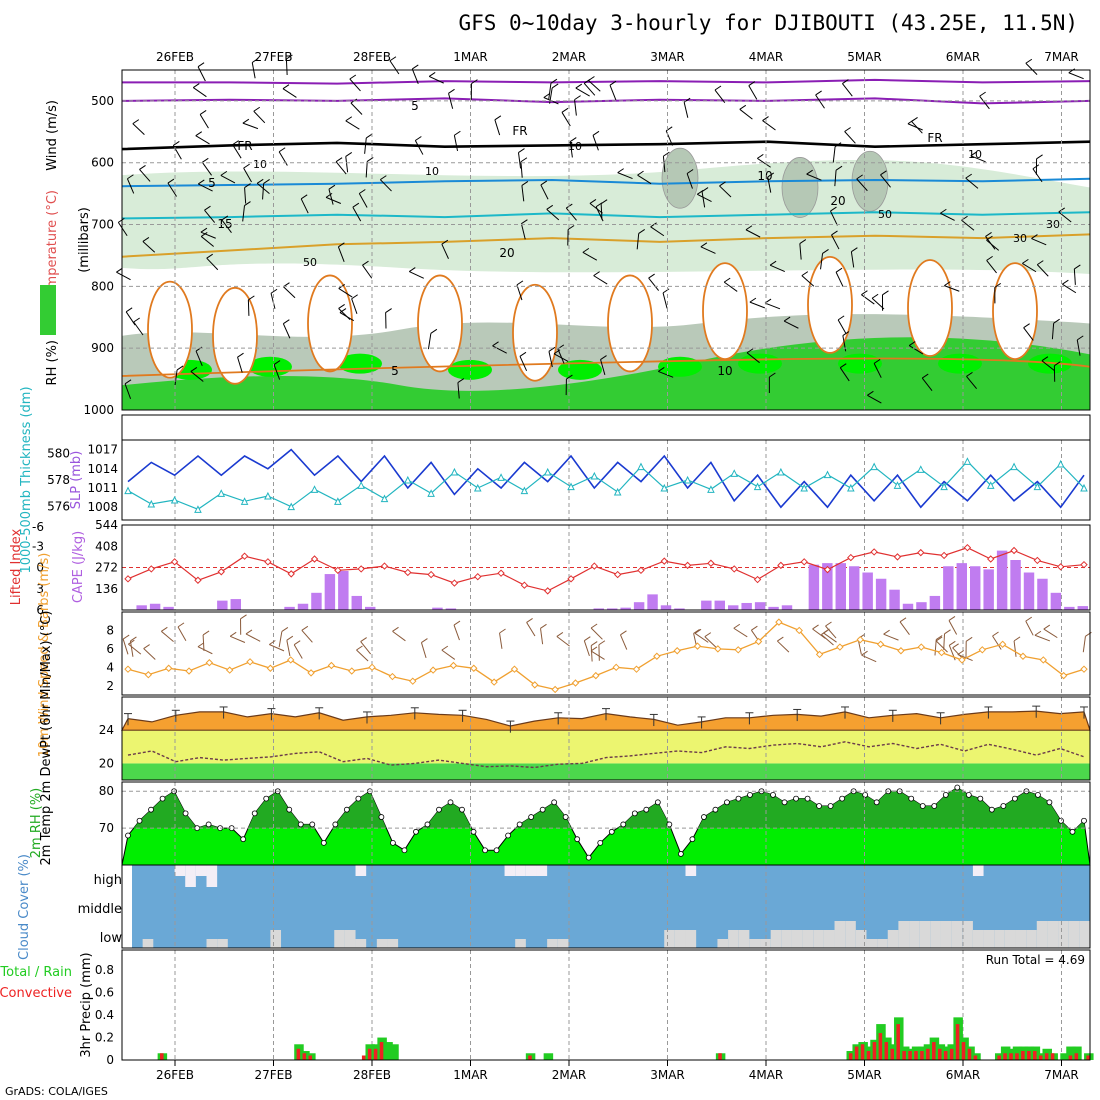 This screenshot has width=1100, height=1100. Describe the element at coordinates (106, 828) in the screenshot. I see `rh2m-tick: 70` at that location.